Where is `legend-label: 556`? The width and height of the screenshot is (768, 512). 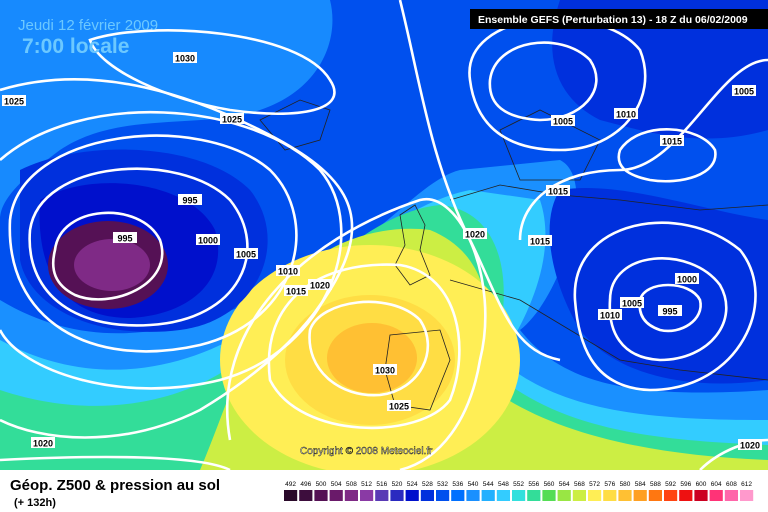
legend-label: 556 is located at coordinates (533, 484).